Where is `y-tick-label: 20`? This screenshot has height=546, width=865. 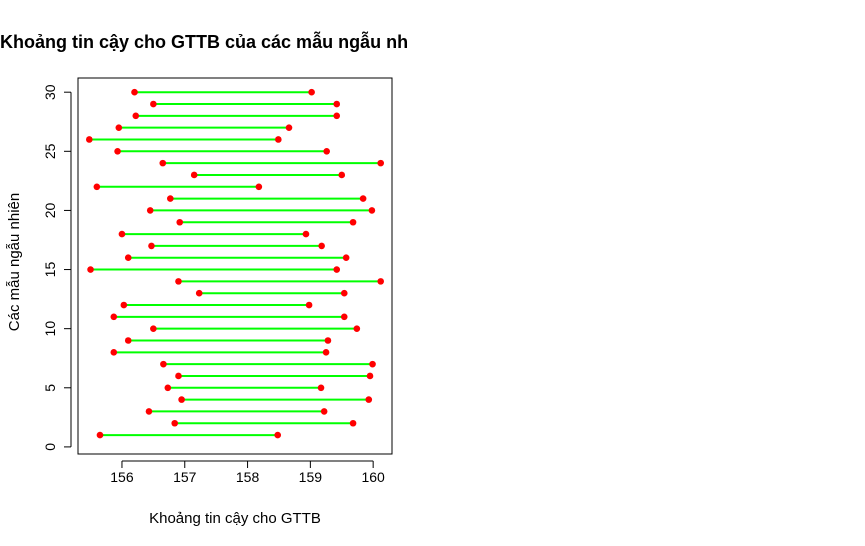
y-tick-label: 20 is located at coordinates (50, 210).